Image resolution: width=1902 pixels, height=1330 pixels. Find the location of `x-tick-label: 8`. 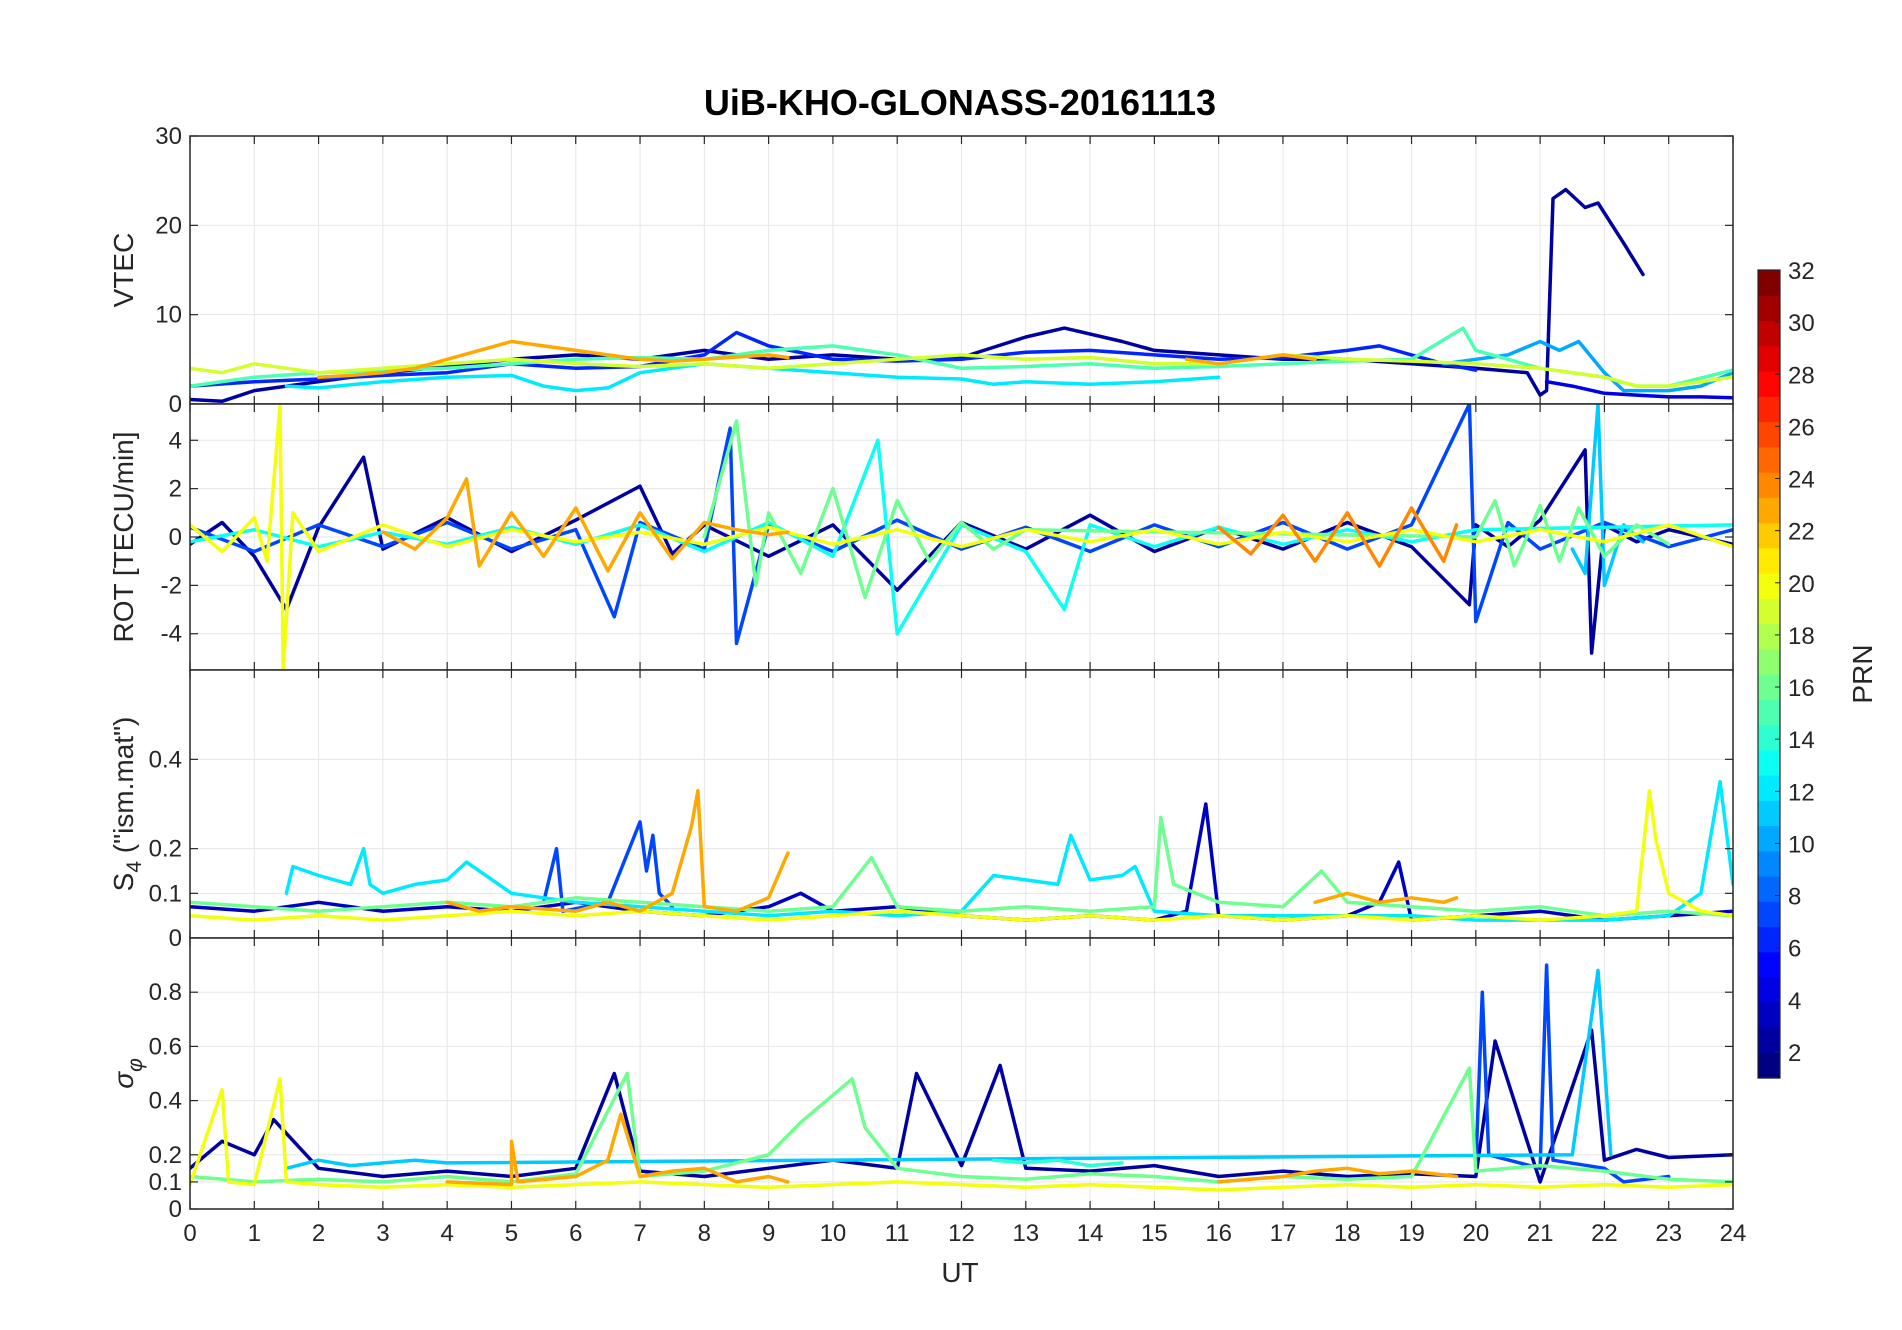

x-tick-label: 8 is located at coordinates (704, 1233).